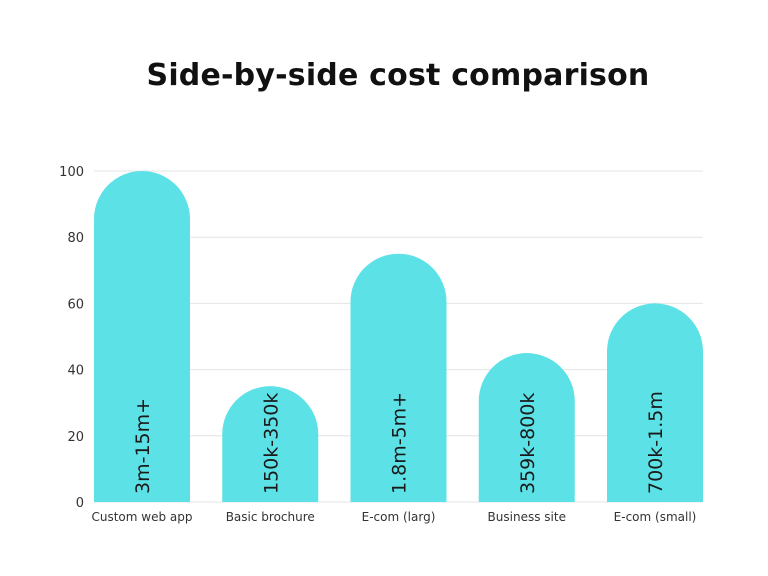 The image size is (768, 576). I want to click on x-category-label: Business site, so click(527, 517).